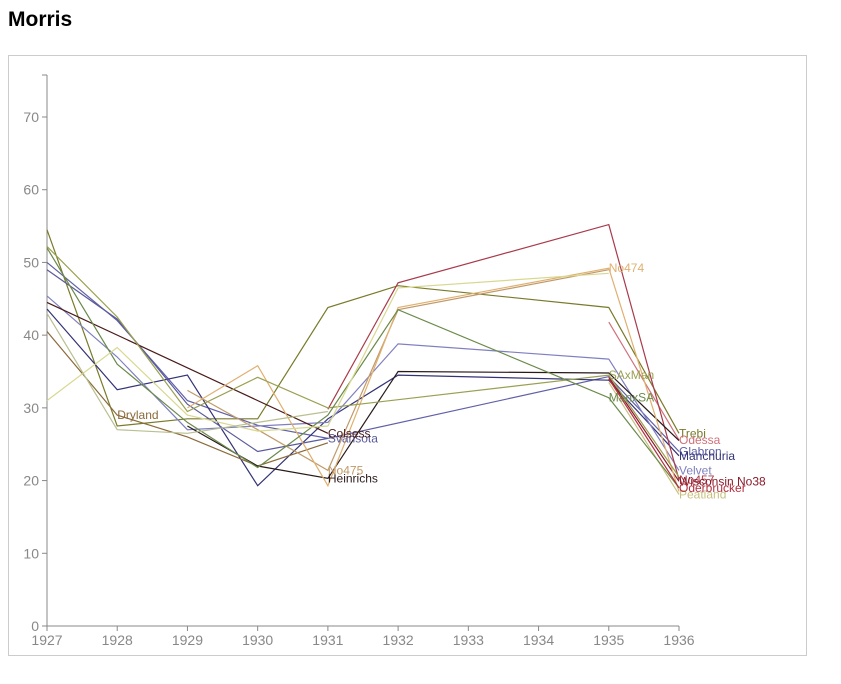 The height and width of the screenshot is (684, 841). What do you see at coordinates (468, 640) in the screenshot?
I see `x-tick-label: 1933` at bounding box center [468, 640].